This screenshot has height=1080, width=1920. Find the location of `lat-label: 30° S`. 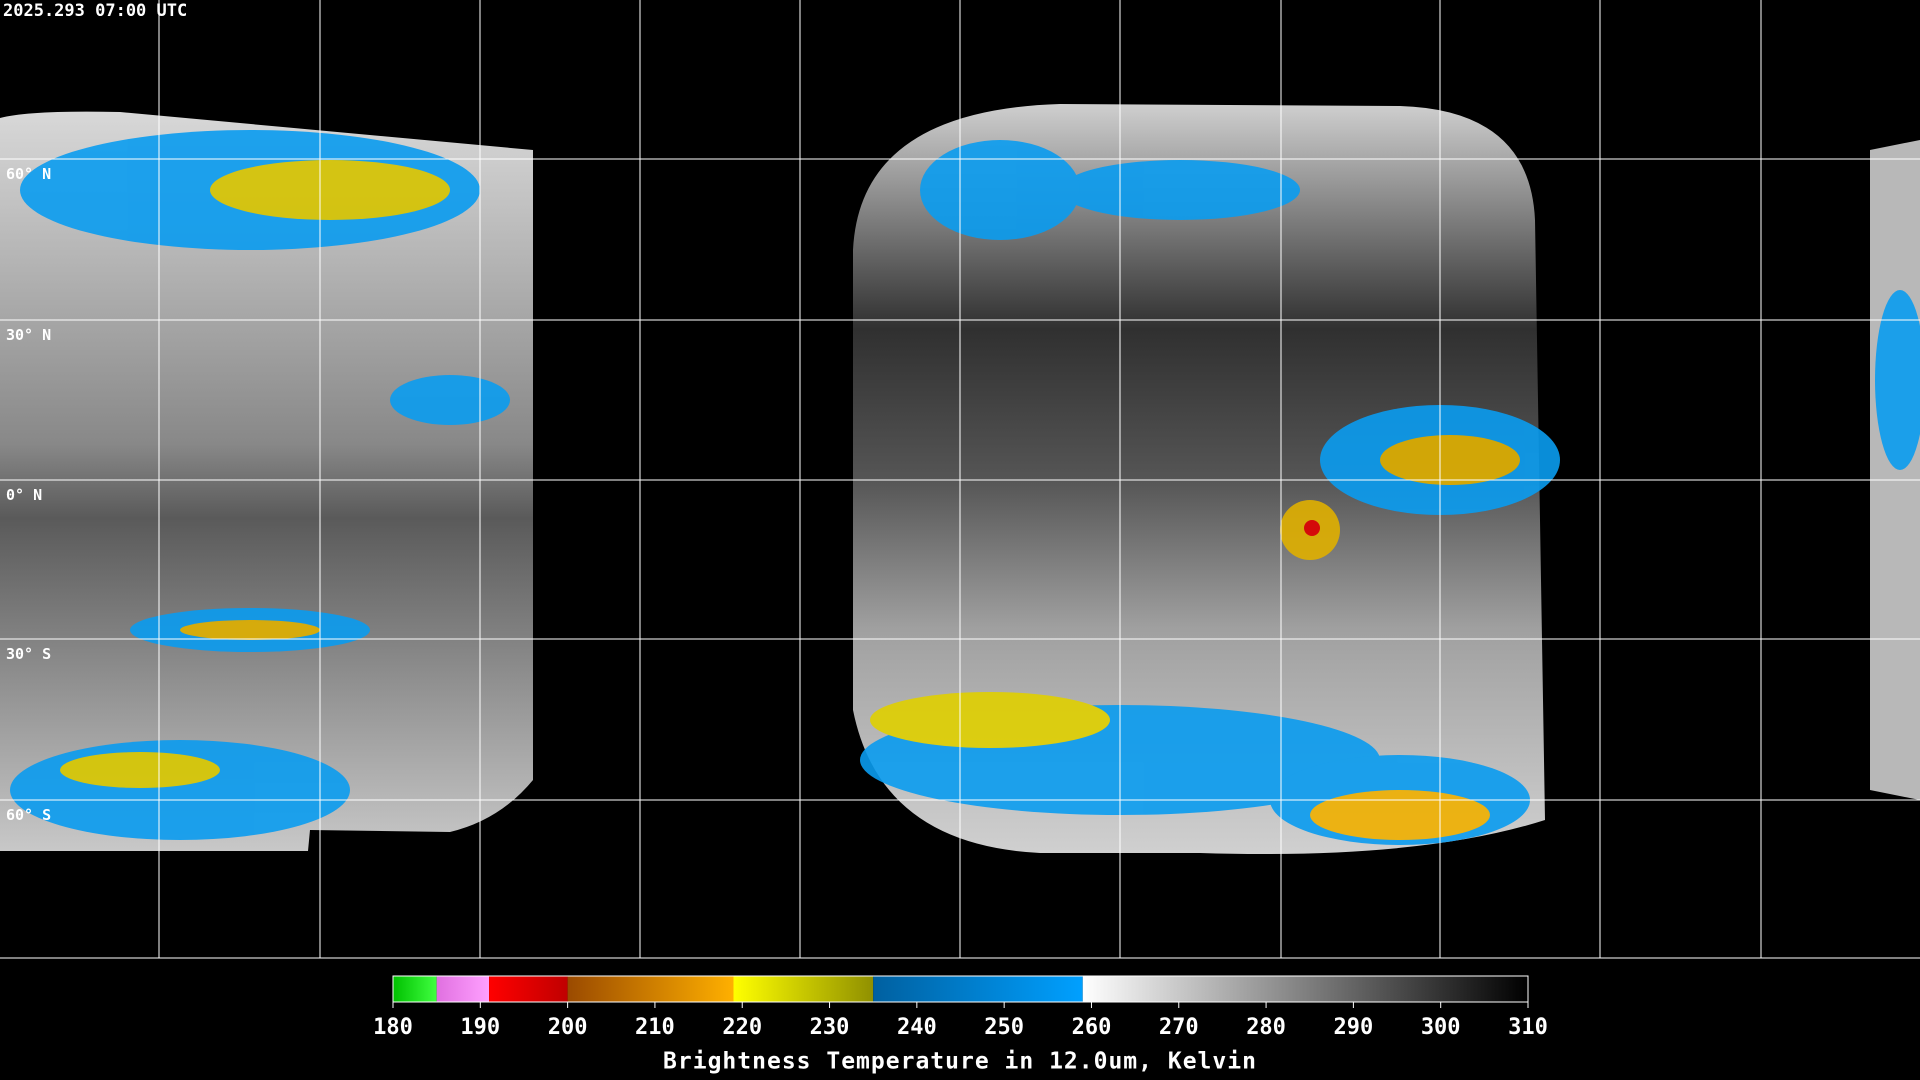

lat-label: 30° S is located at coordinates (28, 654).